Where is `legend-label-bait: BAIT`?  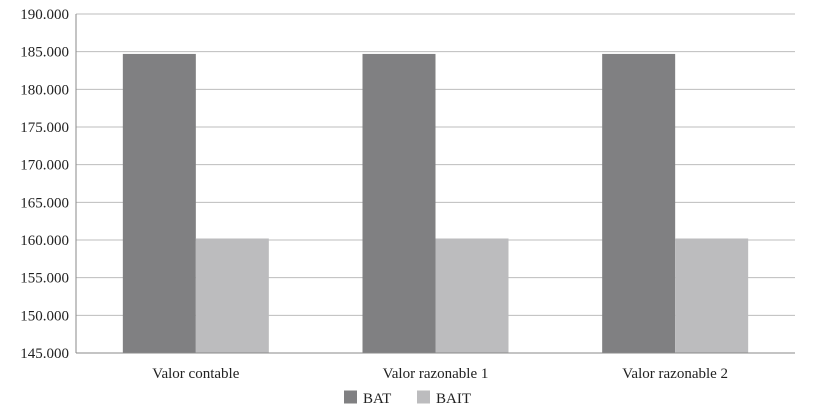
legend-label-bait: BAIT is located at coordinates (453, 399).